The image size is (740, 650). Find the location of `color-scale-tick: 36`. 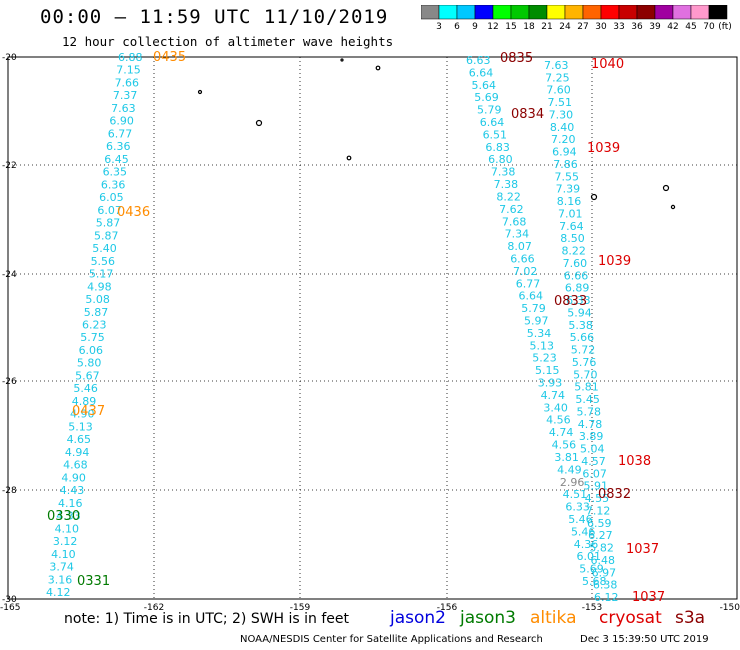

color-scale-tick: 36 is located at coordinates (637, 27).